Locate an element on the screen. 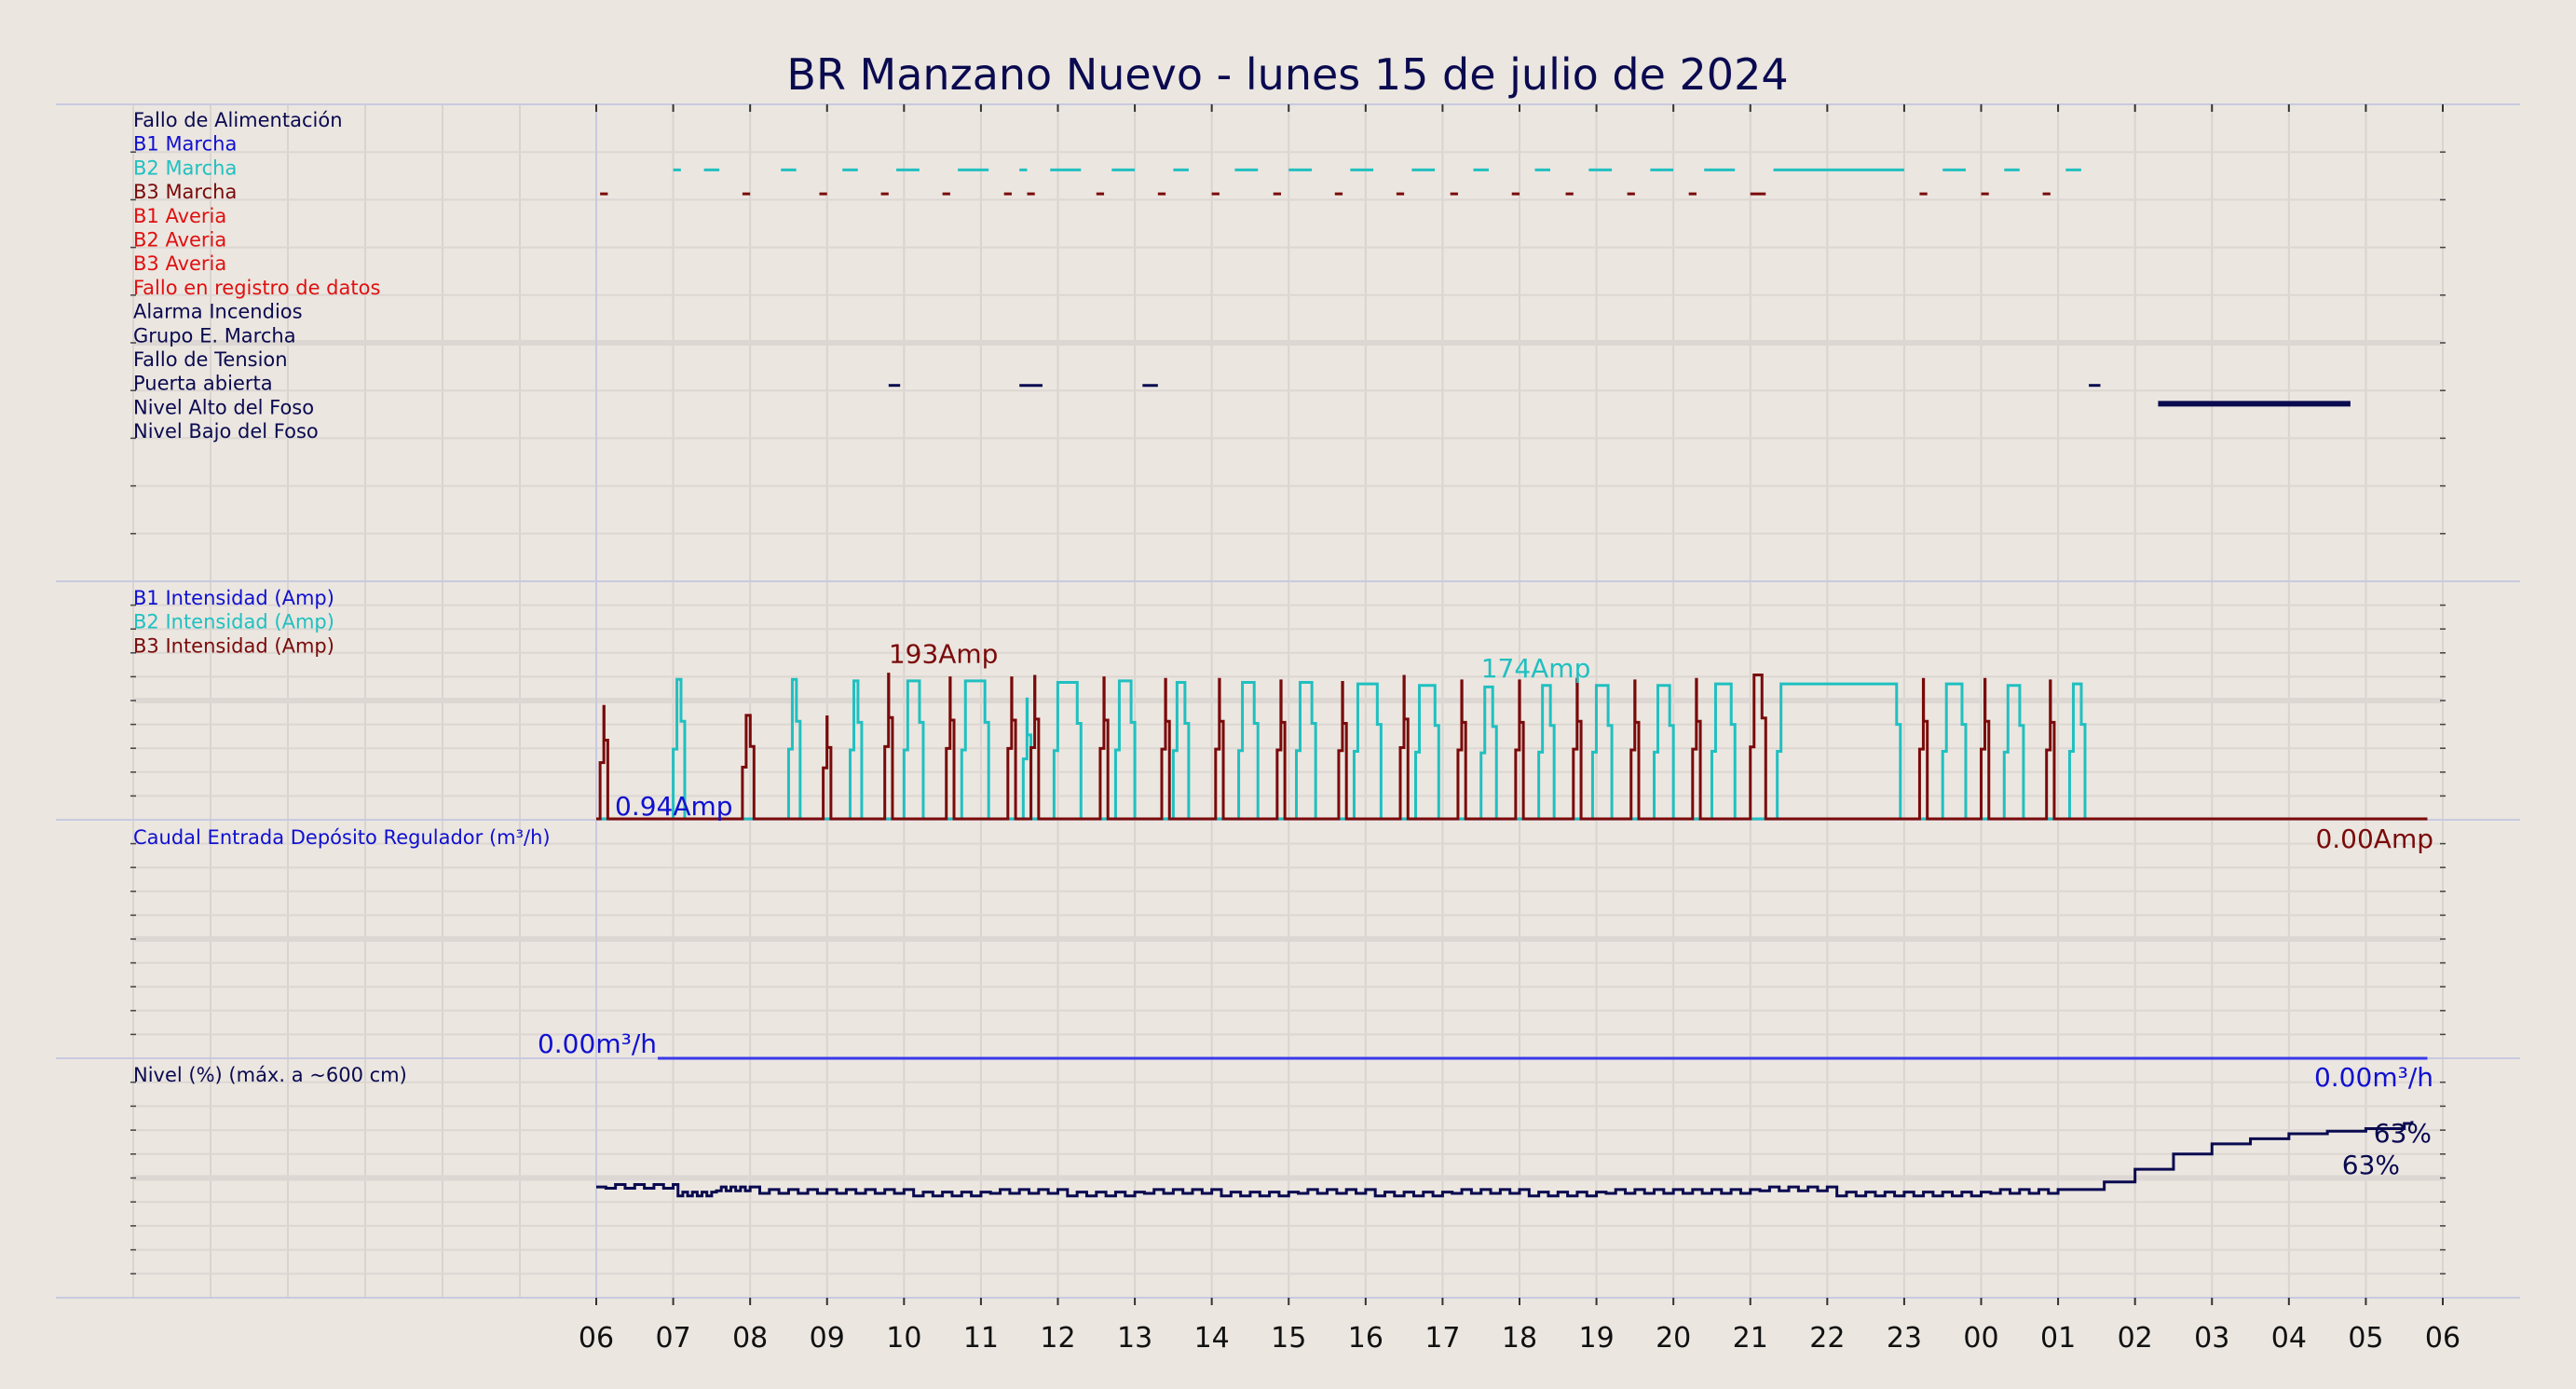 The height and width of the screenshot is (1389, 2576). x-tick-label: 16 is located at coordinates (1365, 1338).